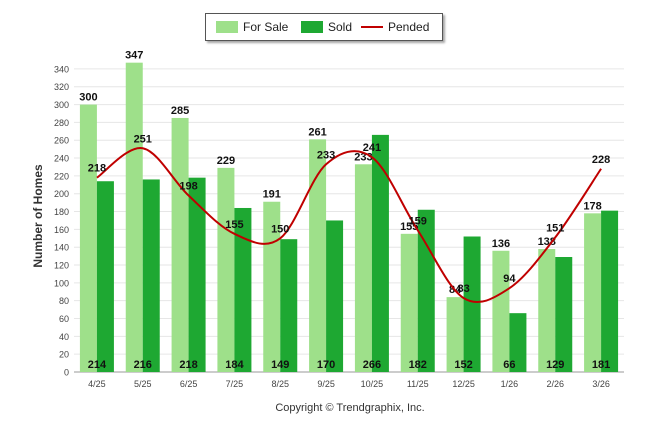 The height and width of the screenshot is (434, 646). Describe the element at coordinates (61, 212) in the screenshot. I see `y-tick-label: 180` at that location.